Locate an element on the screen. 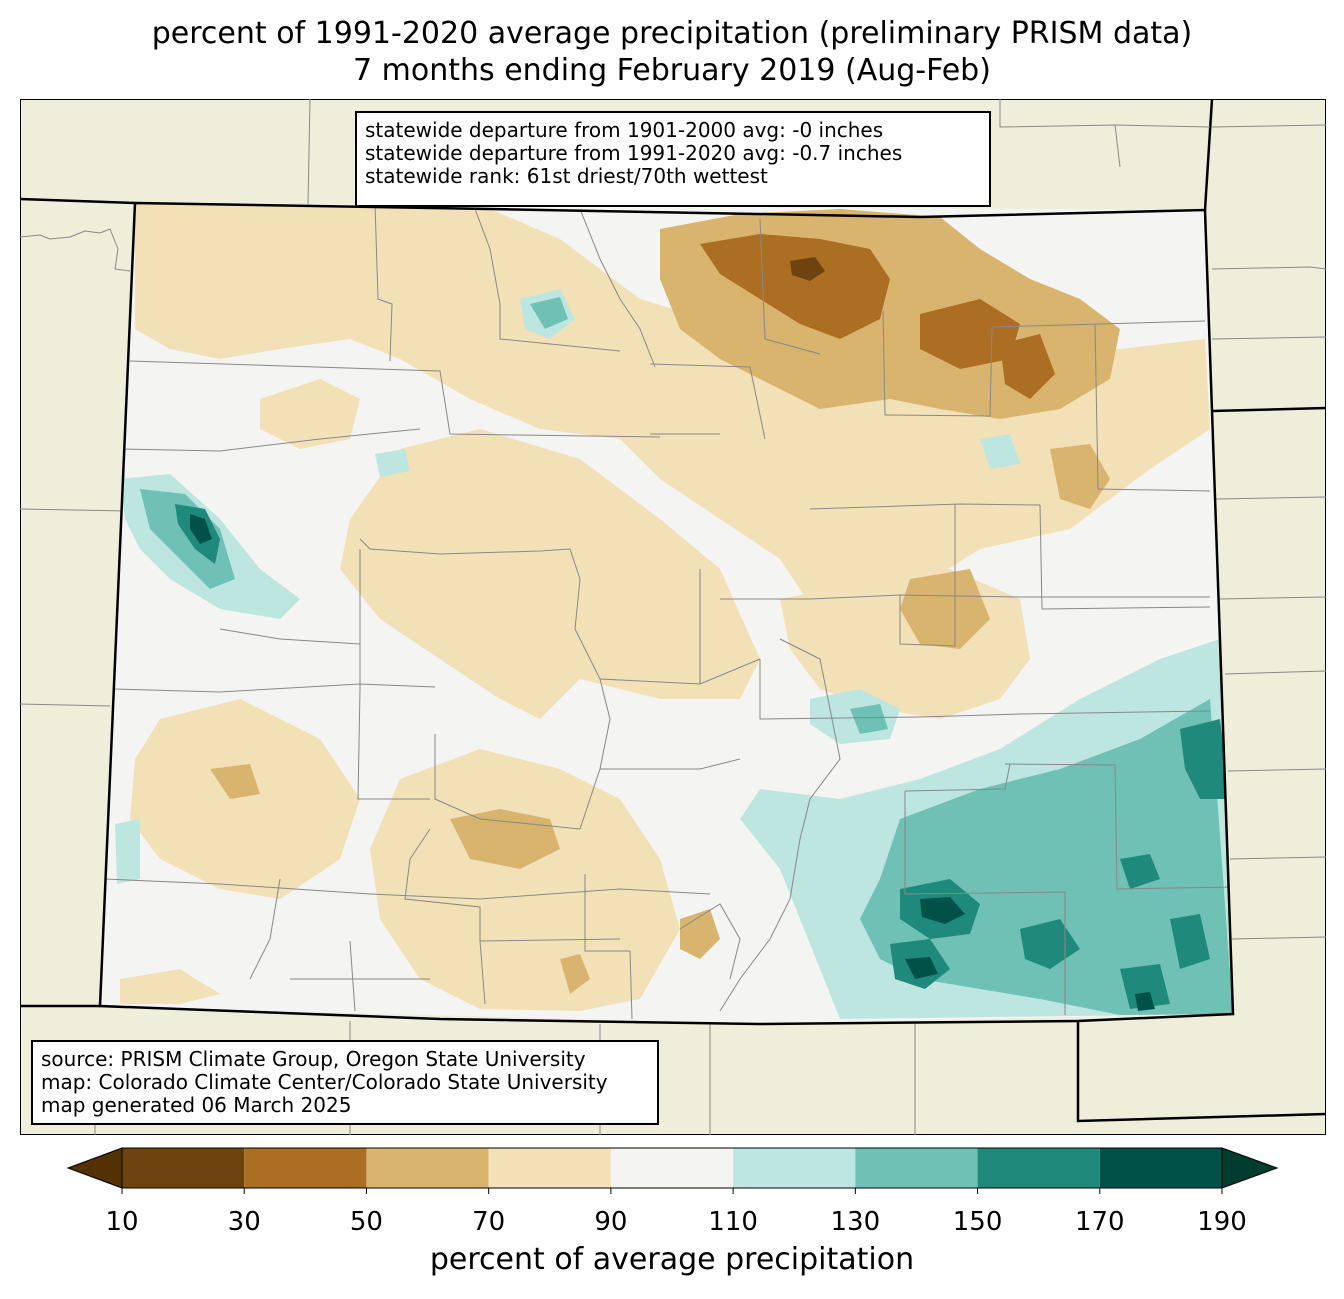  colorbar-tick-label: 30 is located at coordinates (244, 1222).